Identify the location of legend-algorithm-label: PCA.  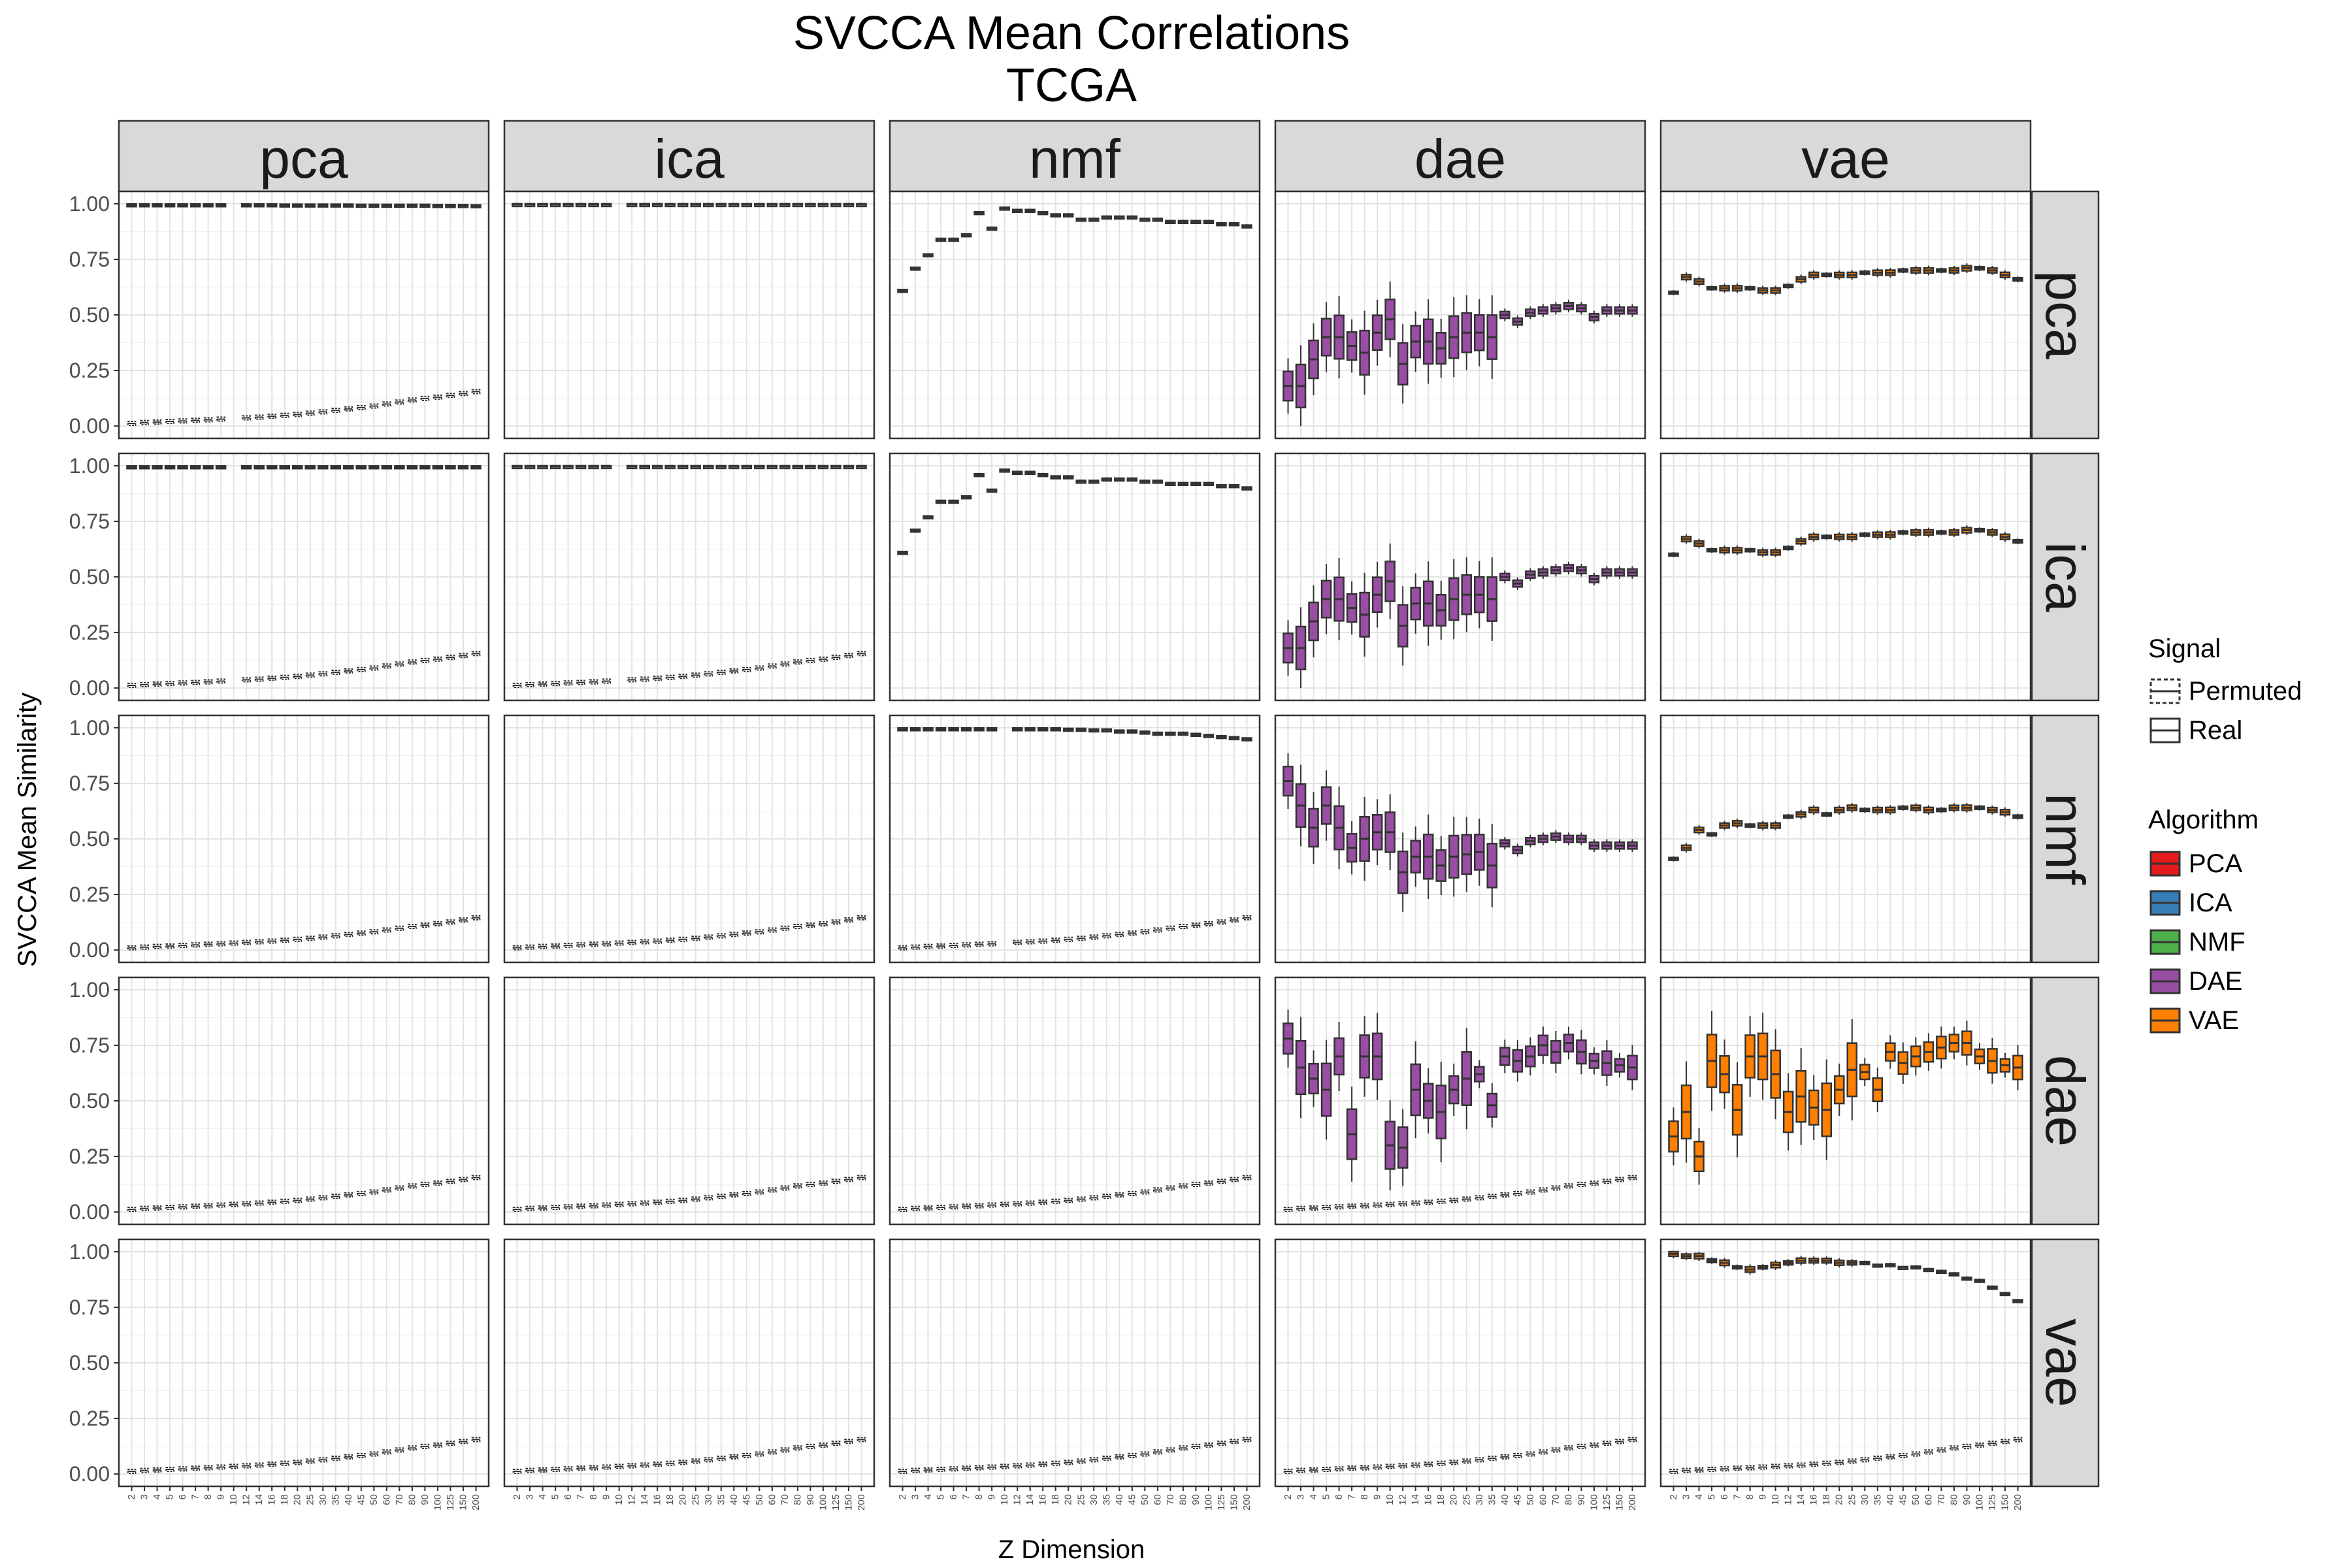
(2216, 863).